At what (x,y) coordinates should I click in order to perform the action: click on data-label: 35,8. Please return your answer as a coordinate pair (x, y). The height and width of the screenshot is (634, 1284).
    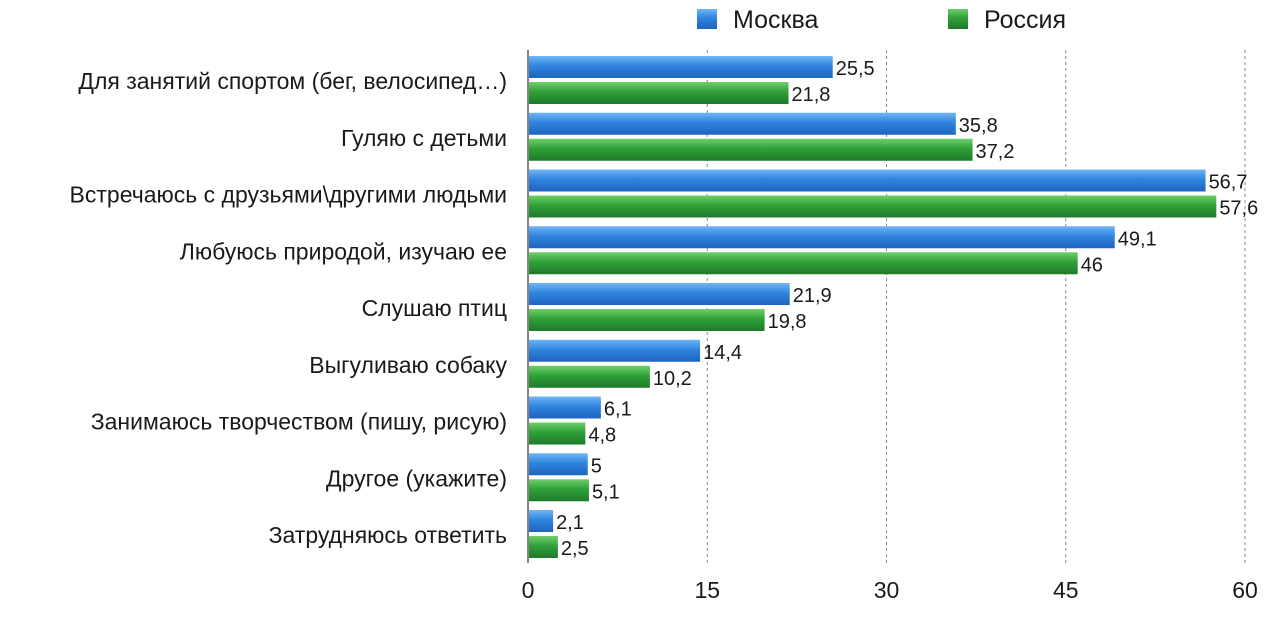
    Looking at the image, I should click on (978, 126).